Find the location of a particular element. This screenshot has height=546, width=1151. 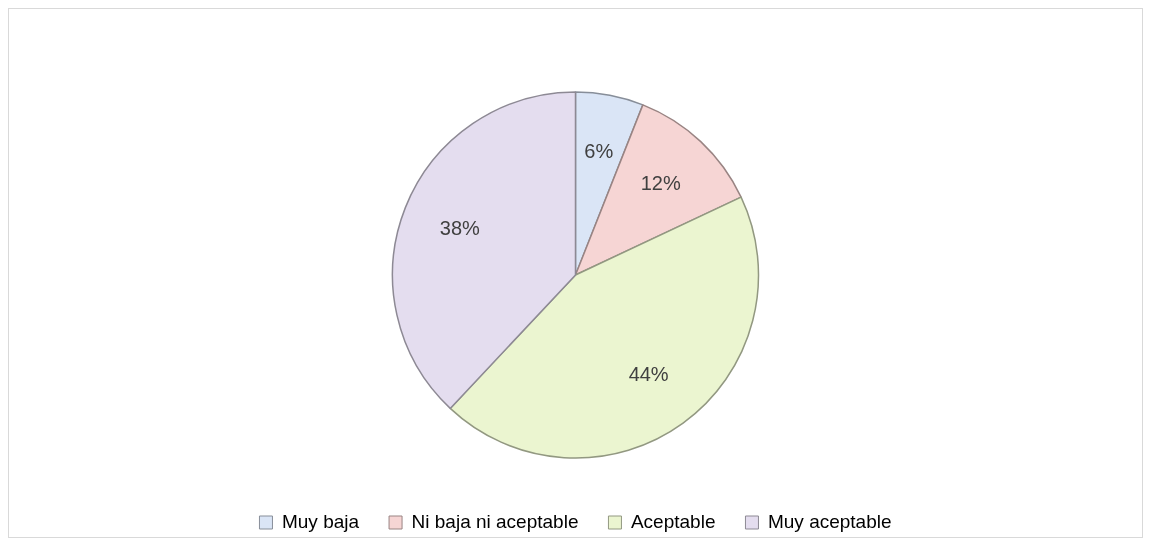

legend-label: Muy baja is located at coordinates (320, 521).